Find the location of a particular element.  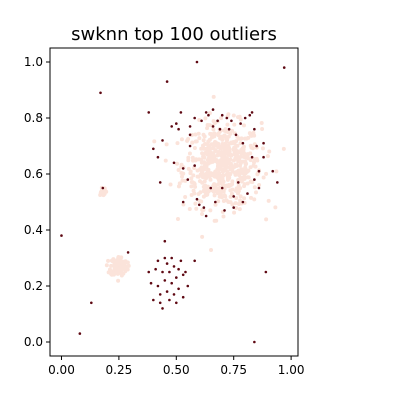

y-tick-label: 0.8 is located at coordinates (33, 118).